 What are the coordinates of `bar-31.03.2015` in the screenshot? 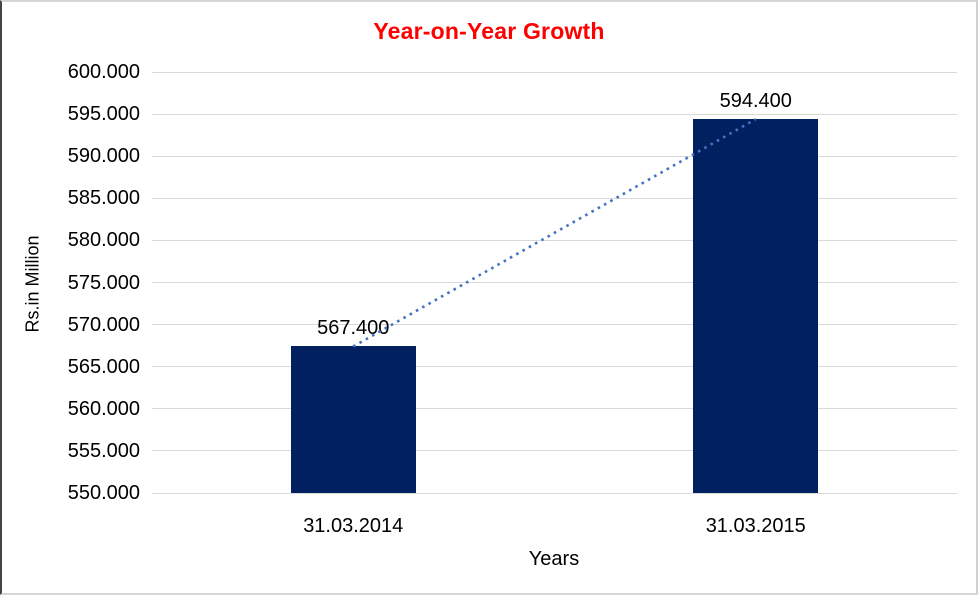 It's located at (756, 306).